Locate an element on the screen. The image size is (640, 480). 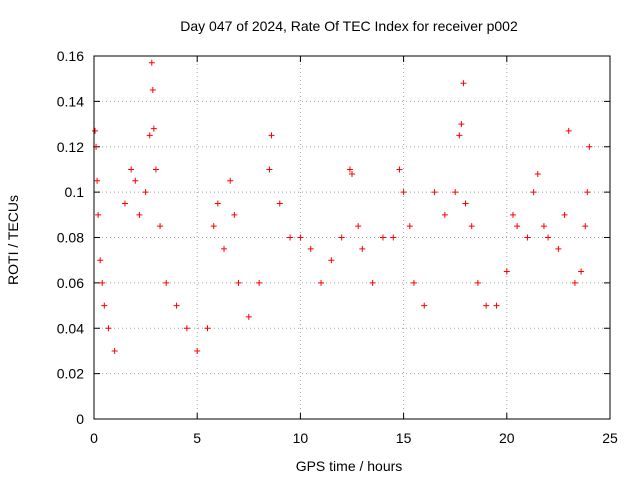
y-tick-label: 0.08 is located at coordinates (70, 238).